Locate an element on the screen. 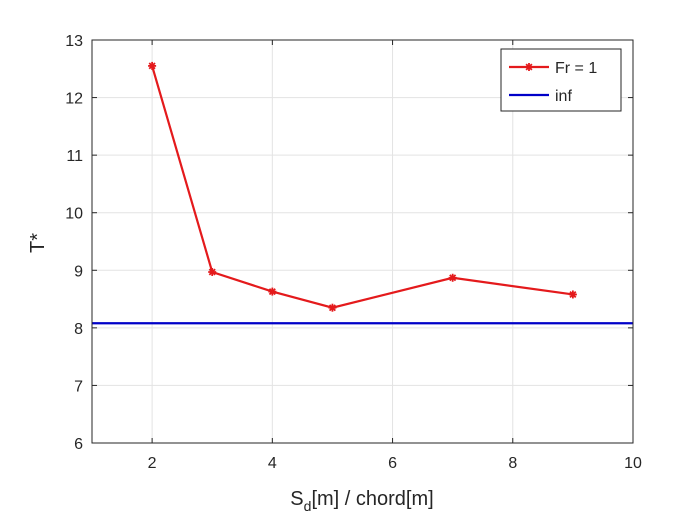  y-tick-label: 7 is located at coordinates (78, 386).